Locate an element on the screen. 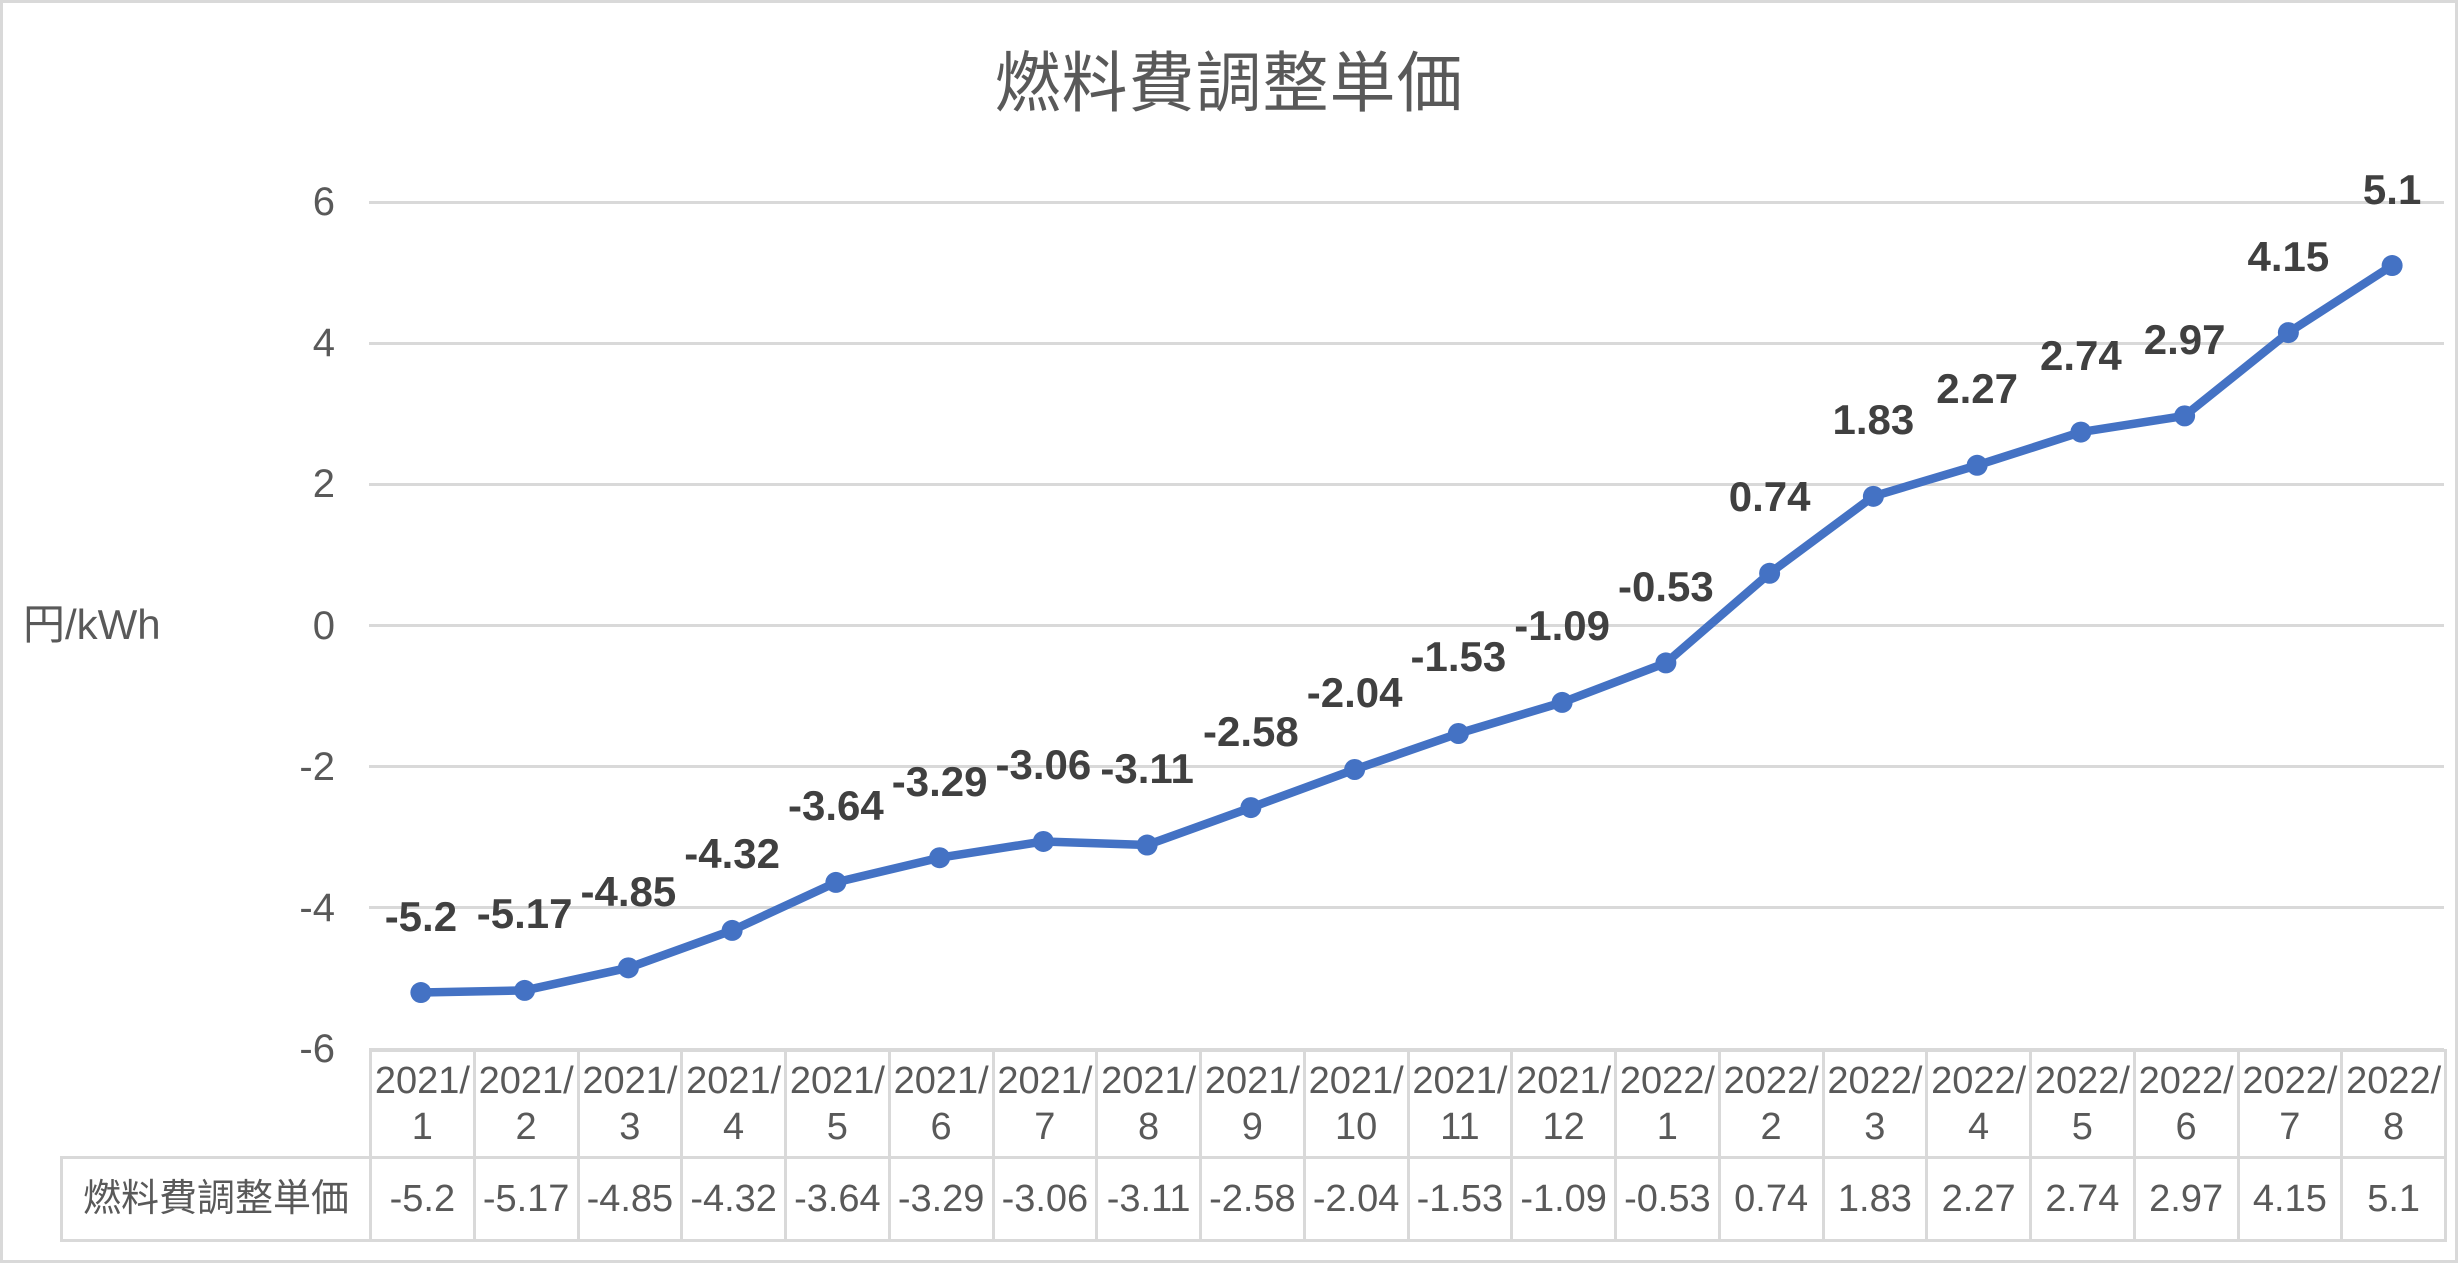 This screenshot has width=2458, height=1263. table-value-cell: 2.97 is located at coordinates (2186, 1199).